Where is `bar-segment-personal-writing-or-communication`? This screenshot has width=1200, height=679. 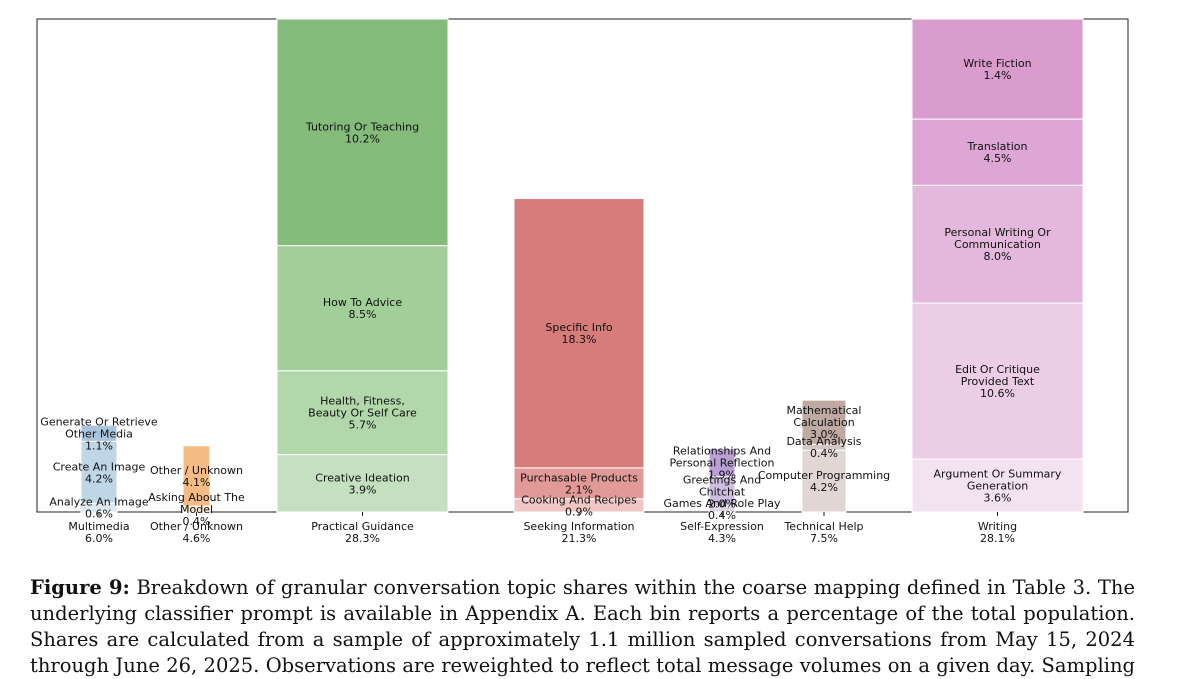
bar-segment-personal-writing-or-communication is located at coordinates (997, 244).